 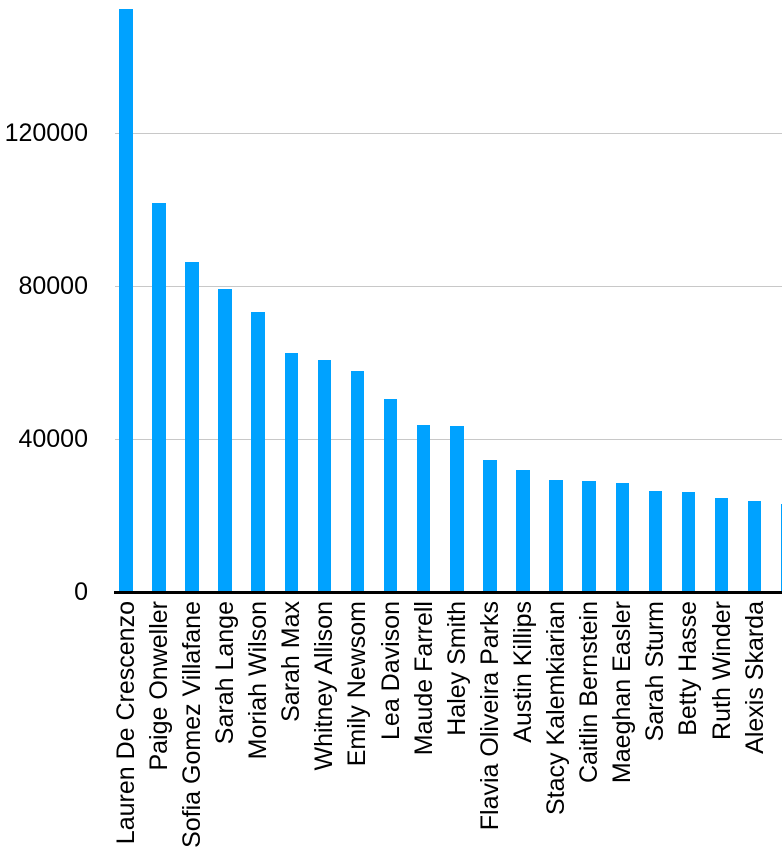 What do you see at coordinates (448, 592) in the screenshot?
I see `x-axis-line` at bounding box center [448, 592].